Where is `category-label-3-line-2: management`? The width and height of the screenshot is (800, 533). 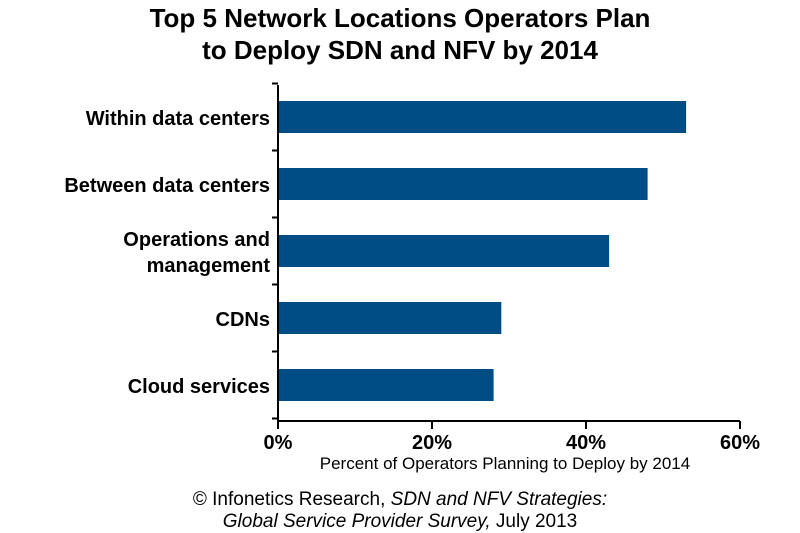
category-label-3-line-2: management is located at coordinates (209, 266).